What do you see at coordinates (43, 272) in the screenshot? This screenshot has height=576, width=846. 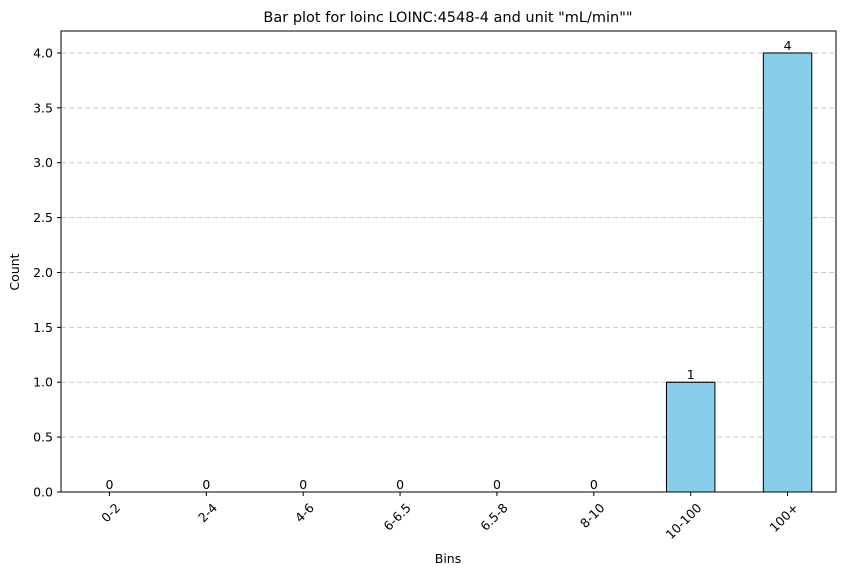 I see `y-tick-label: 2.0` at bounding box center [43, 272].